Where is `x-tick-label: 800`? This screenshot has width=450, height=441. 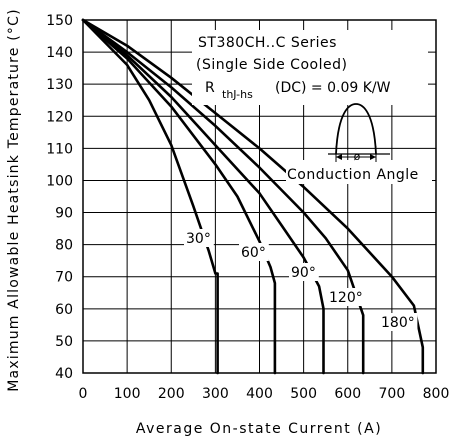
x-tick-label: 800 is located at coordinates (436, 394).